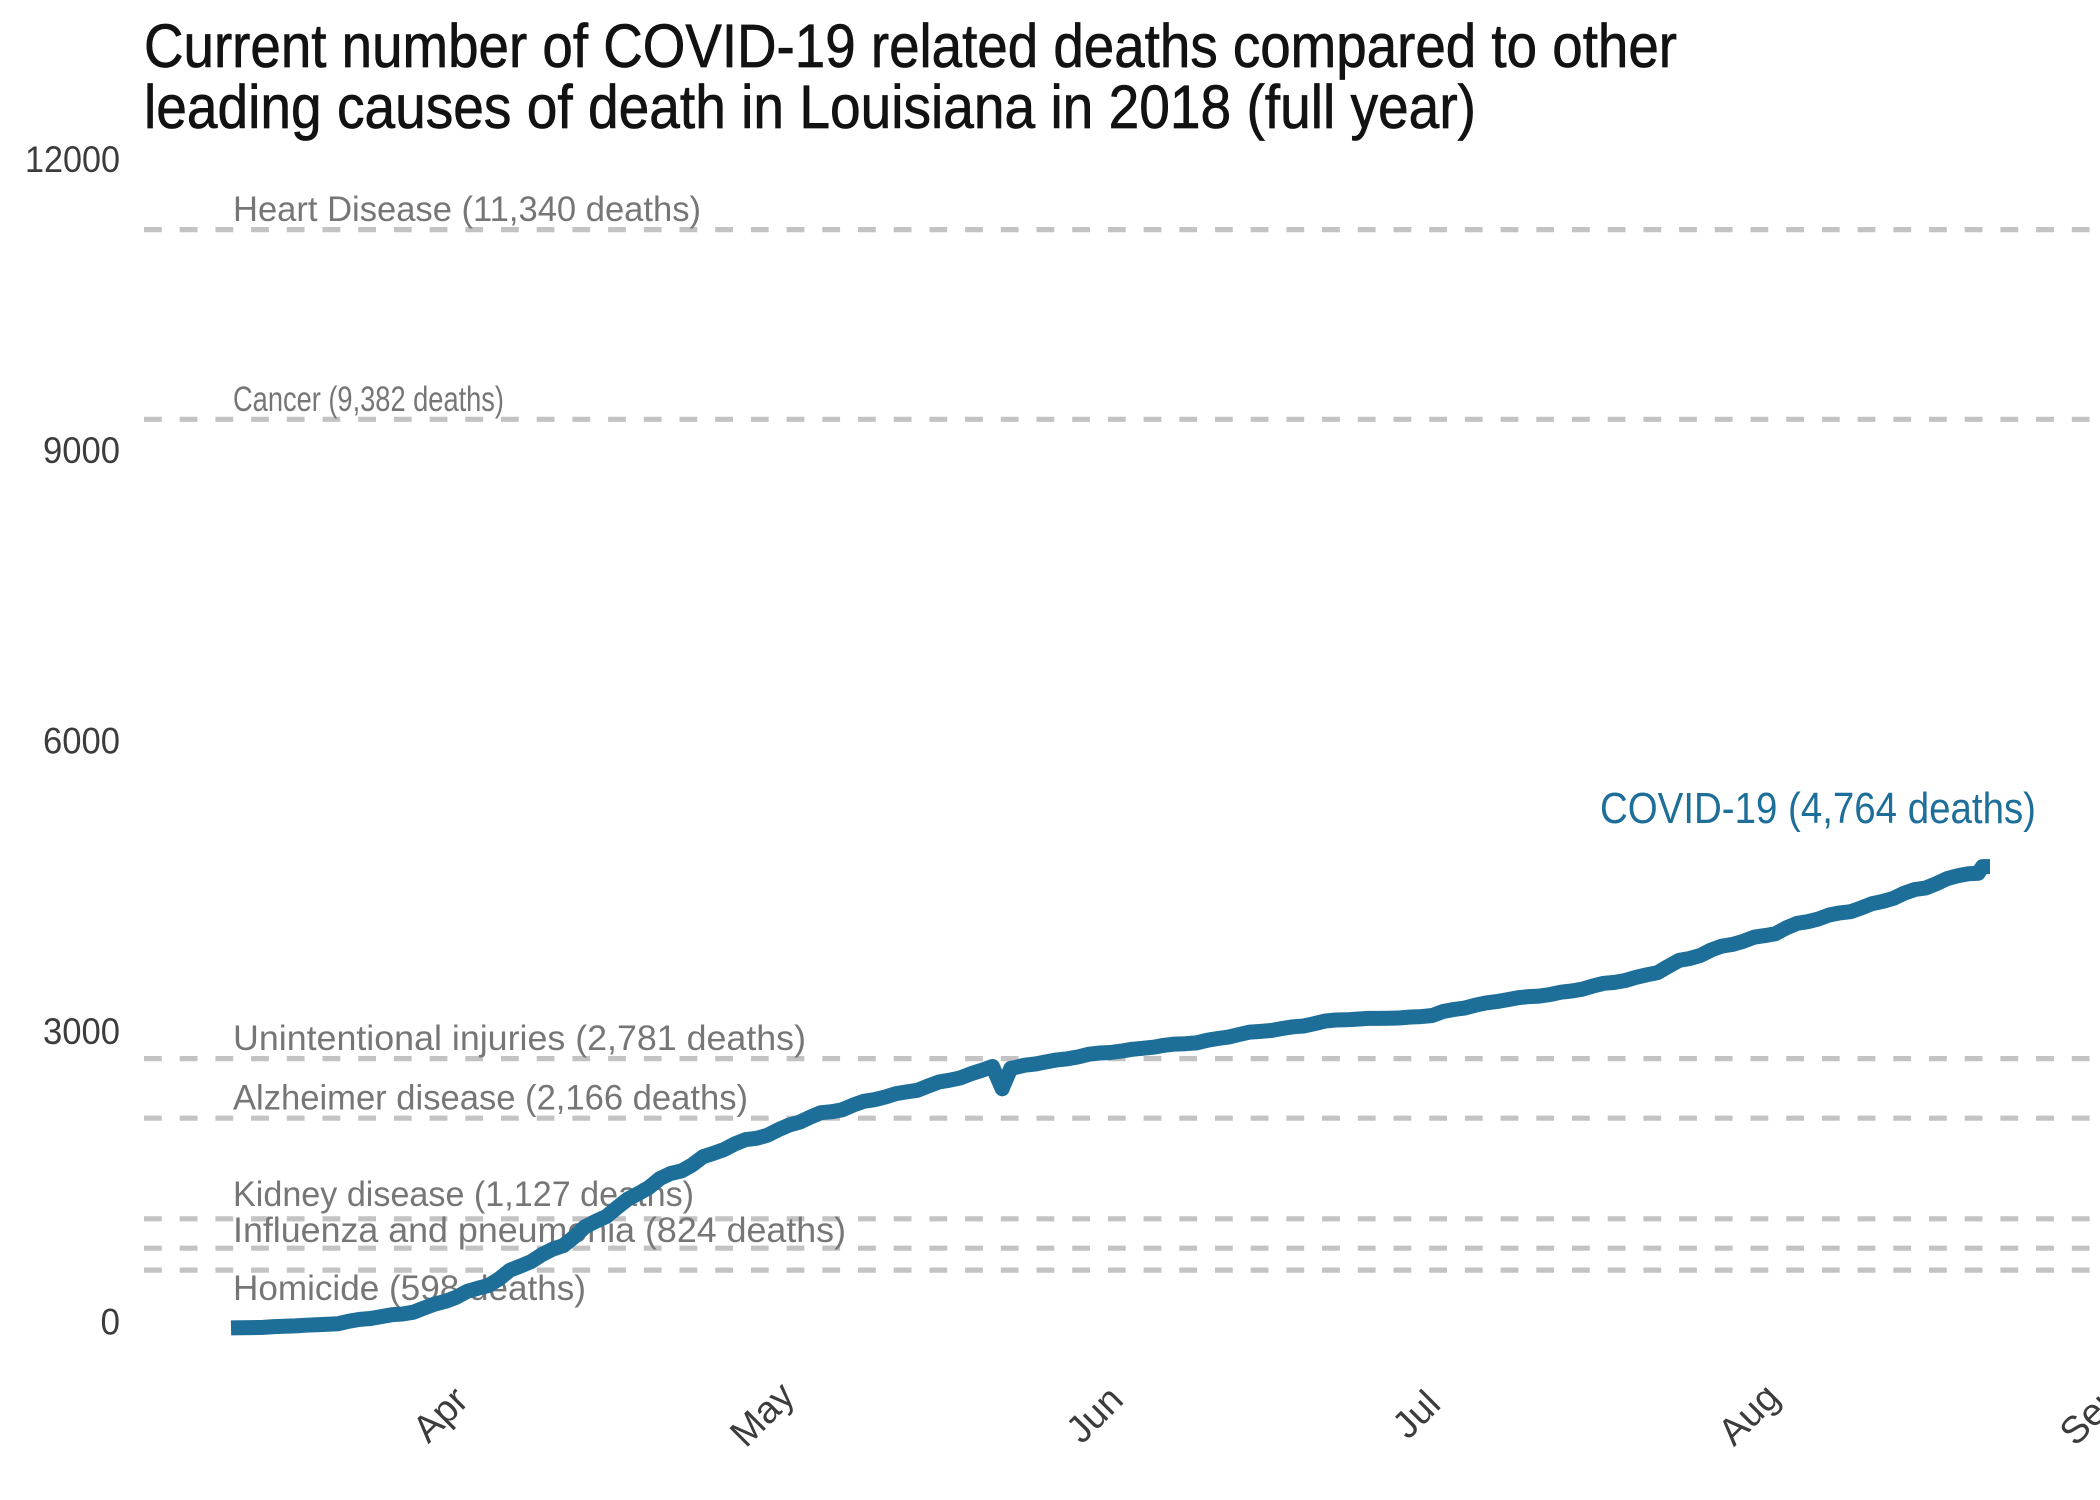 This screenshot has width=2100, height=1500. I want to click on svg-text: Homicide (598 deaths), so click(409, 1288).